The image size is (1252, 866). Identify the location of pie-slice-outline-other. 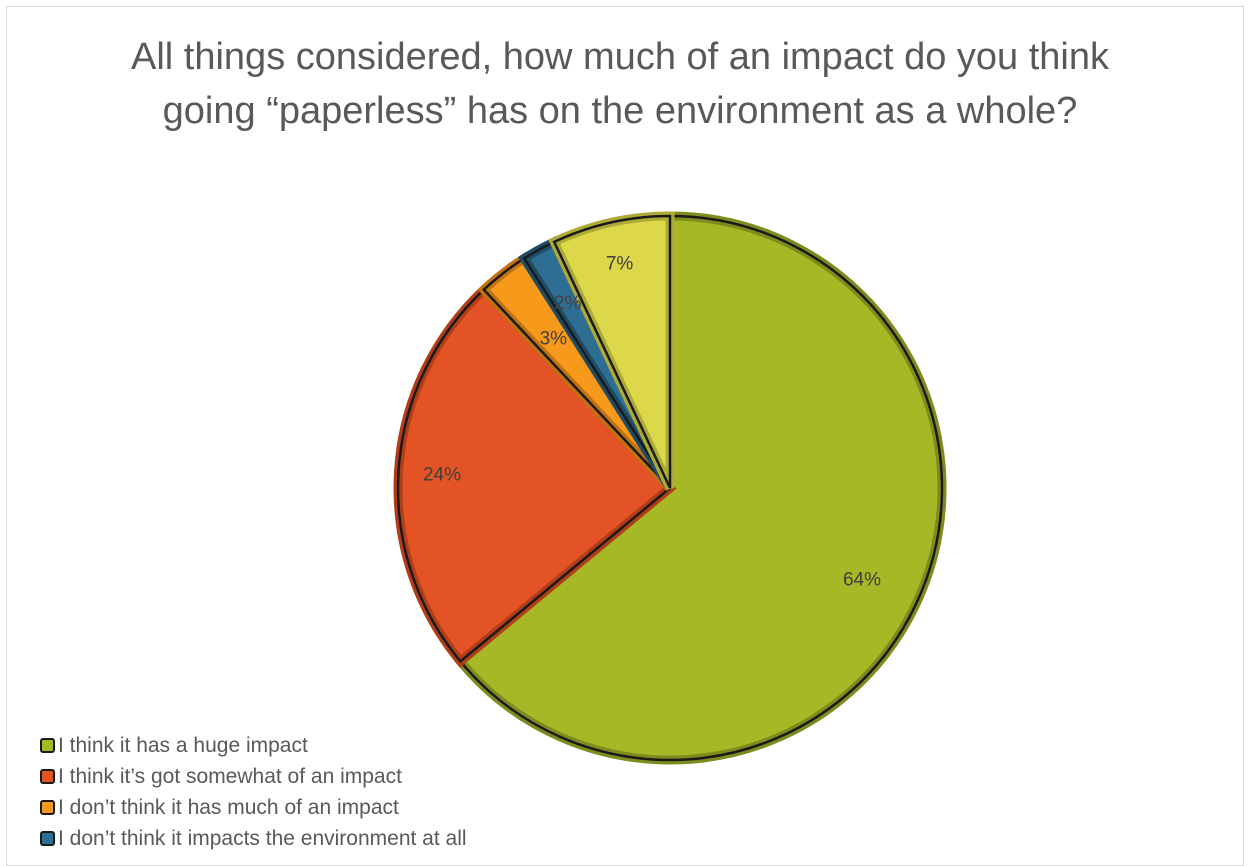
(612, 351).